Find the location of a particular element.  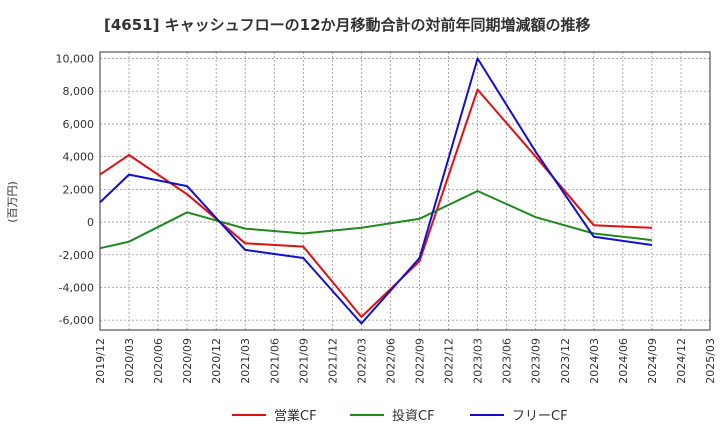

y-tick-label: 2,000 is located at coordinates (79, 189).